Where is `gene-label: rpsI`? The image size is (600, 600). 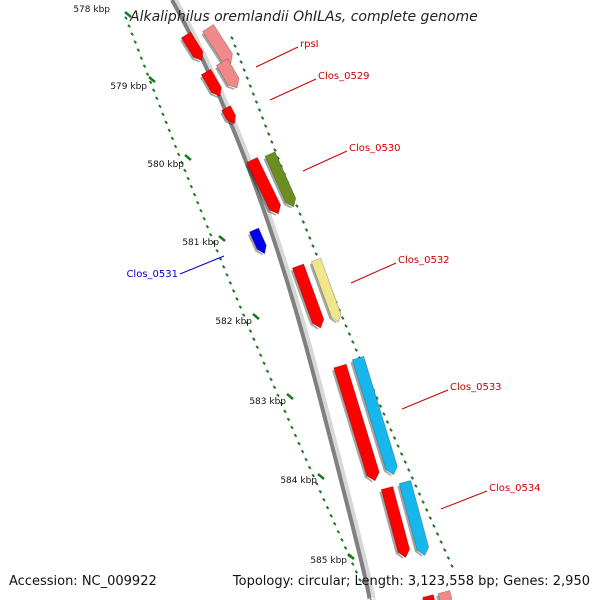
gene-label: rpsI is located at coordinates (309, 44).